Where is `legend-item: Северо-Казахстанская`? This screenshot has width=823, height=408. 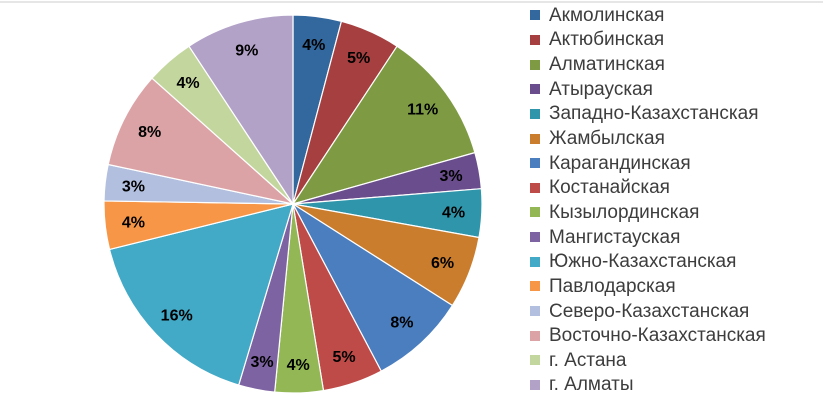
legend-item: Северо-Казахстанская is located at coordinates (648, 311).